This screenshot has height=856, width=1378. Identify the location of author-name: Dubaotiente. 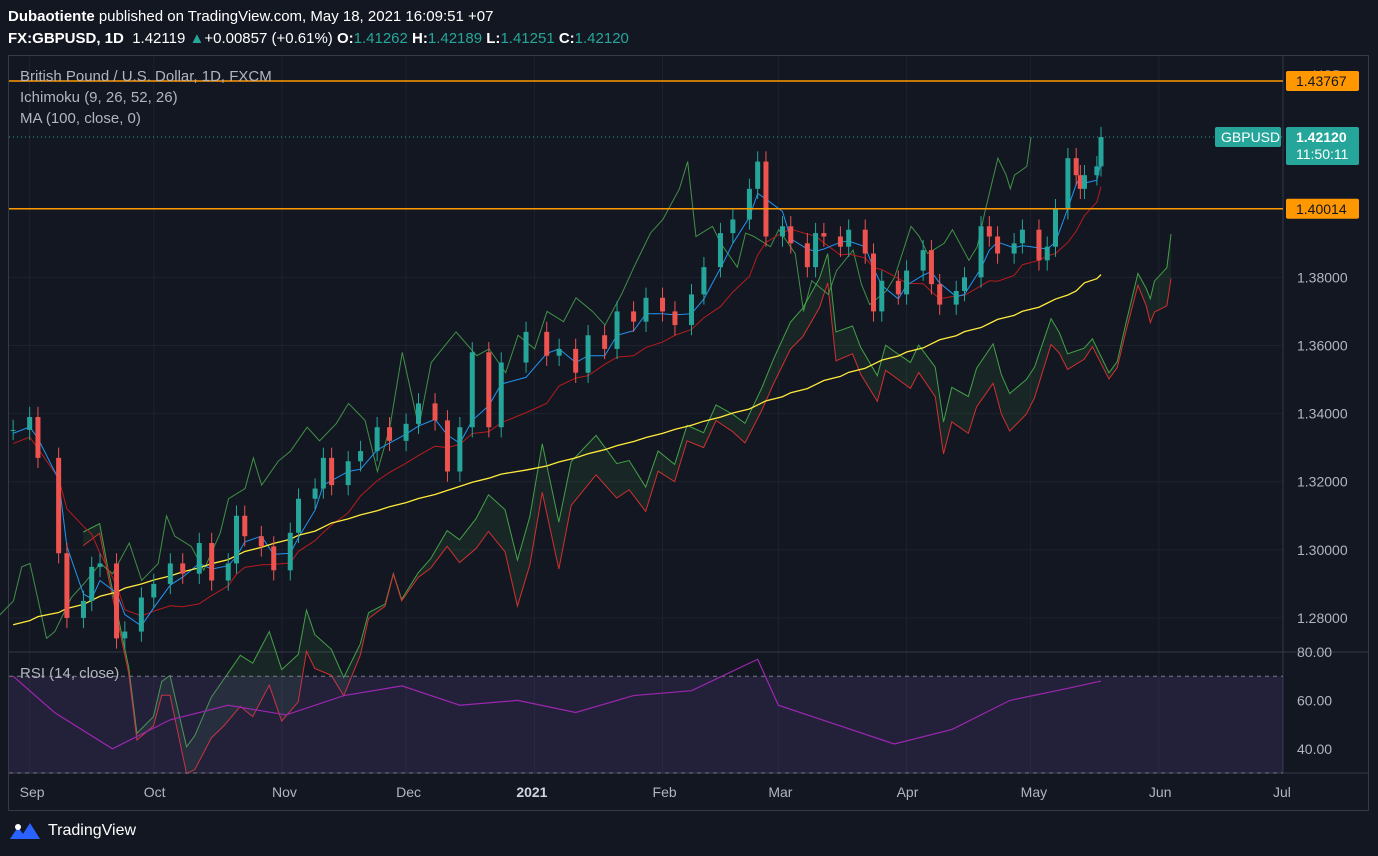
(51, 16).